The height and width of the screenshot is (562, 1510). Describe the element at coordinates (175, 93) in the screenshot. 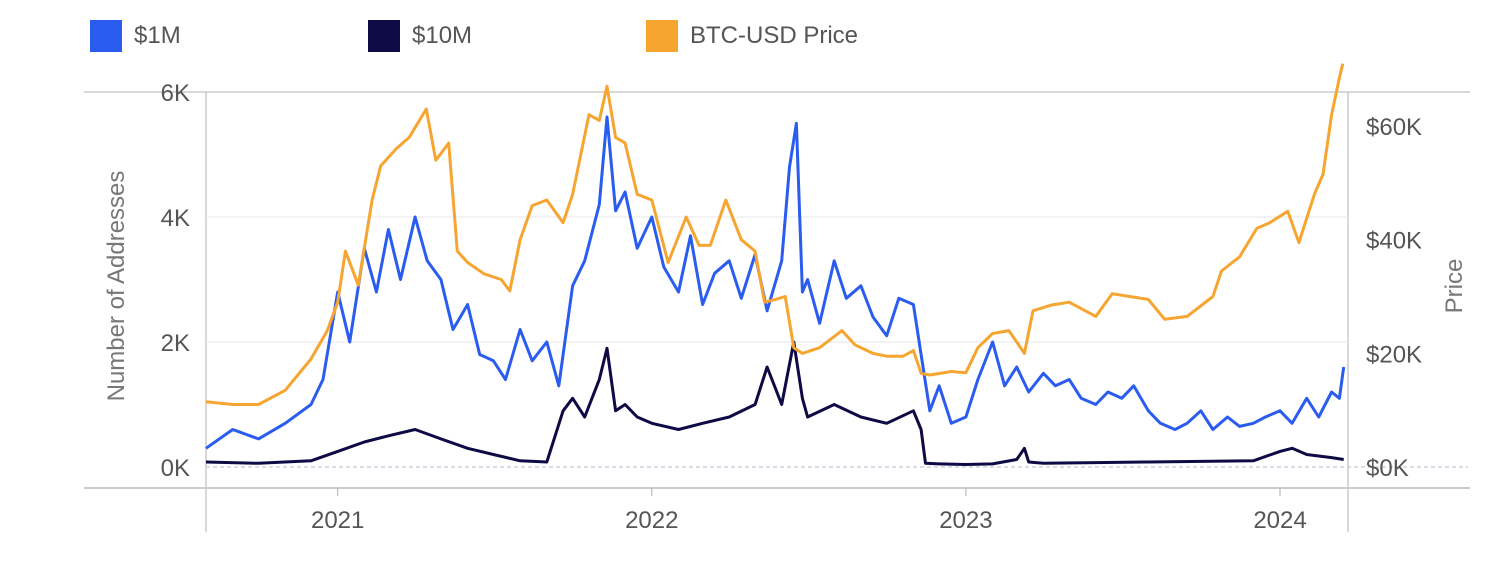

I see `y-tick-label: 6K` at that location.